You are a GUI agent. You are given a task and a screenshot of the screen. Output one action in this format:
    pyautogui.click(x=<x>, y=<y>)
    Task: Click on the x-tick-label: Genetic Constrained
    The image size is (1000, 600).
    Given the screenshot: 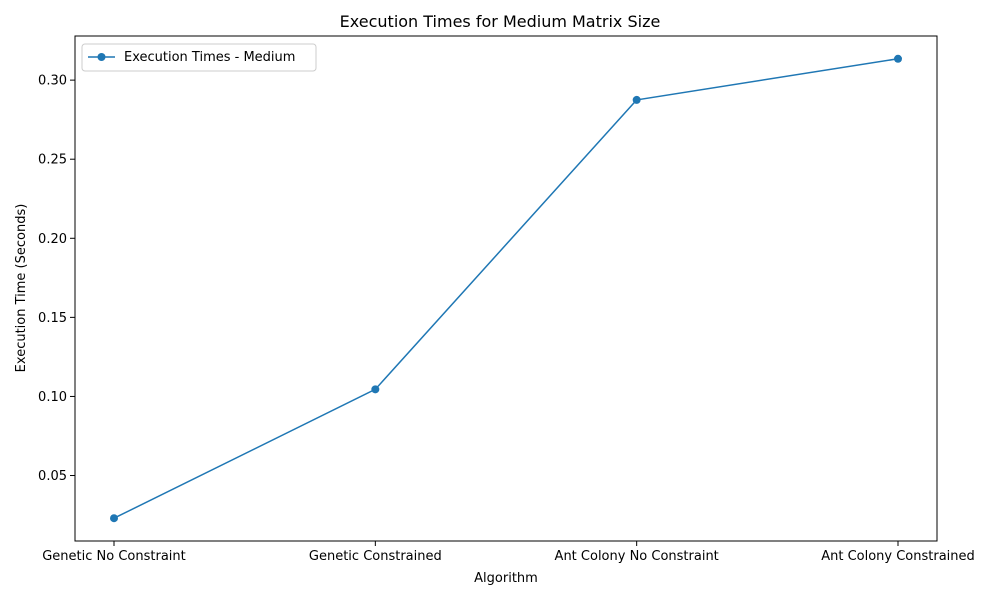 What is the action you would take?
    pyautogui.click(x=375, y=556)
    